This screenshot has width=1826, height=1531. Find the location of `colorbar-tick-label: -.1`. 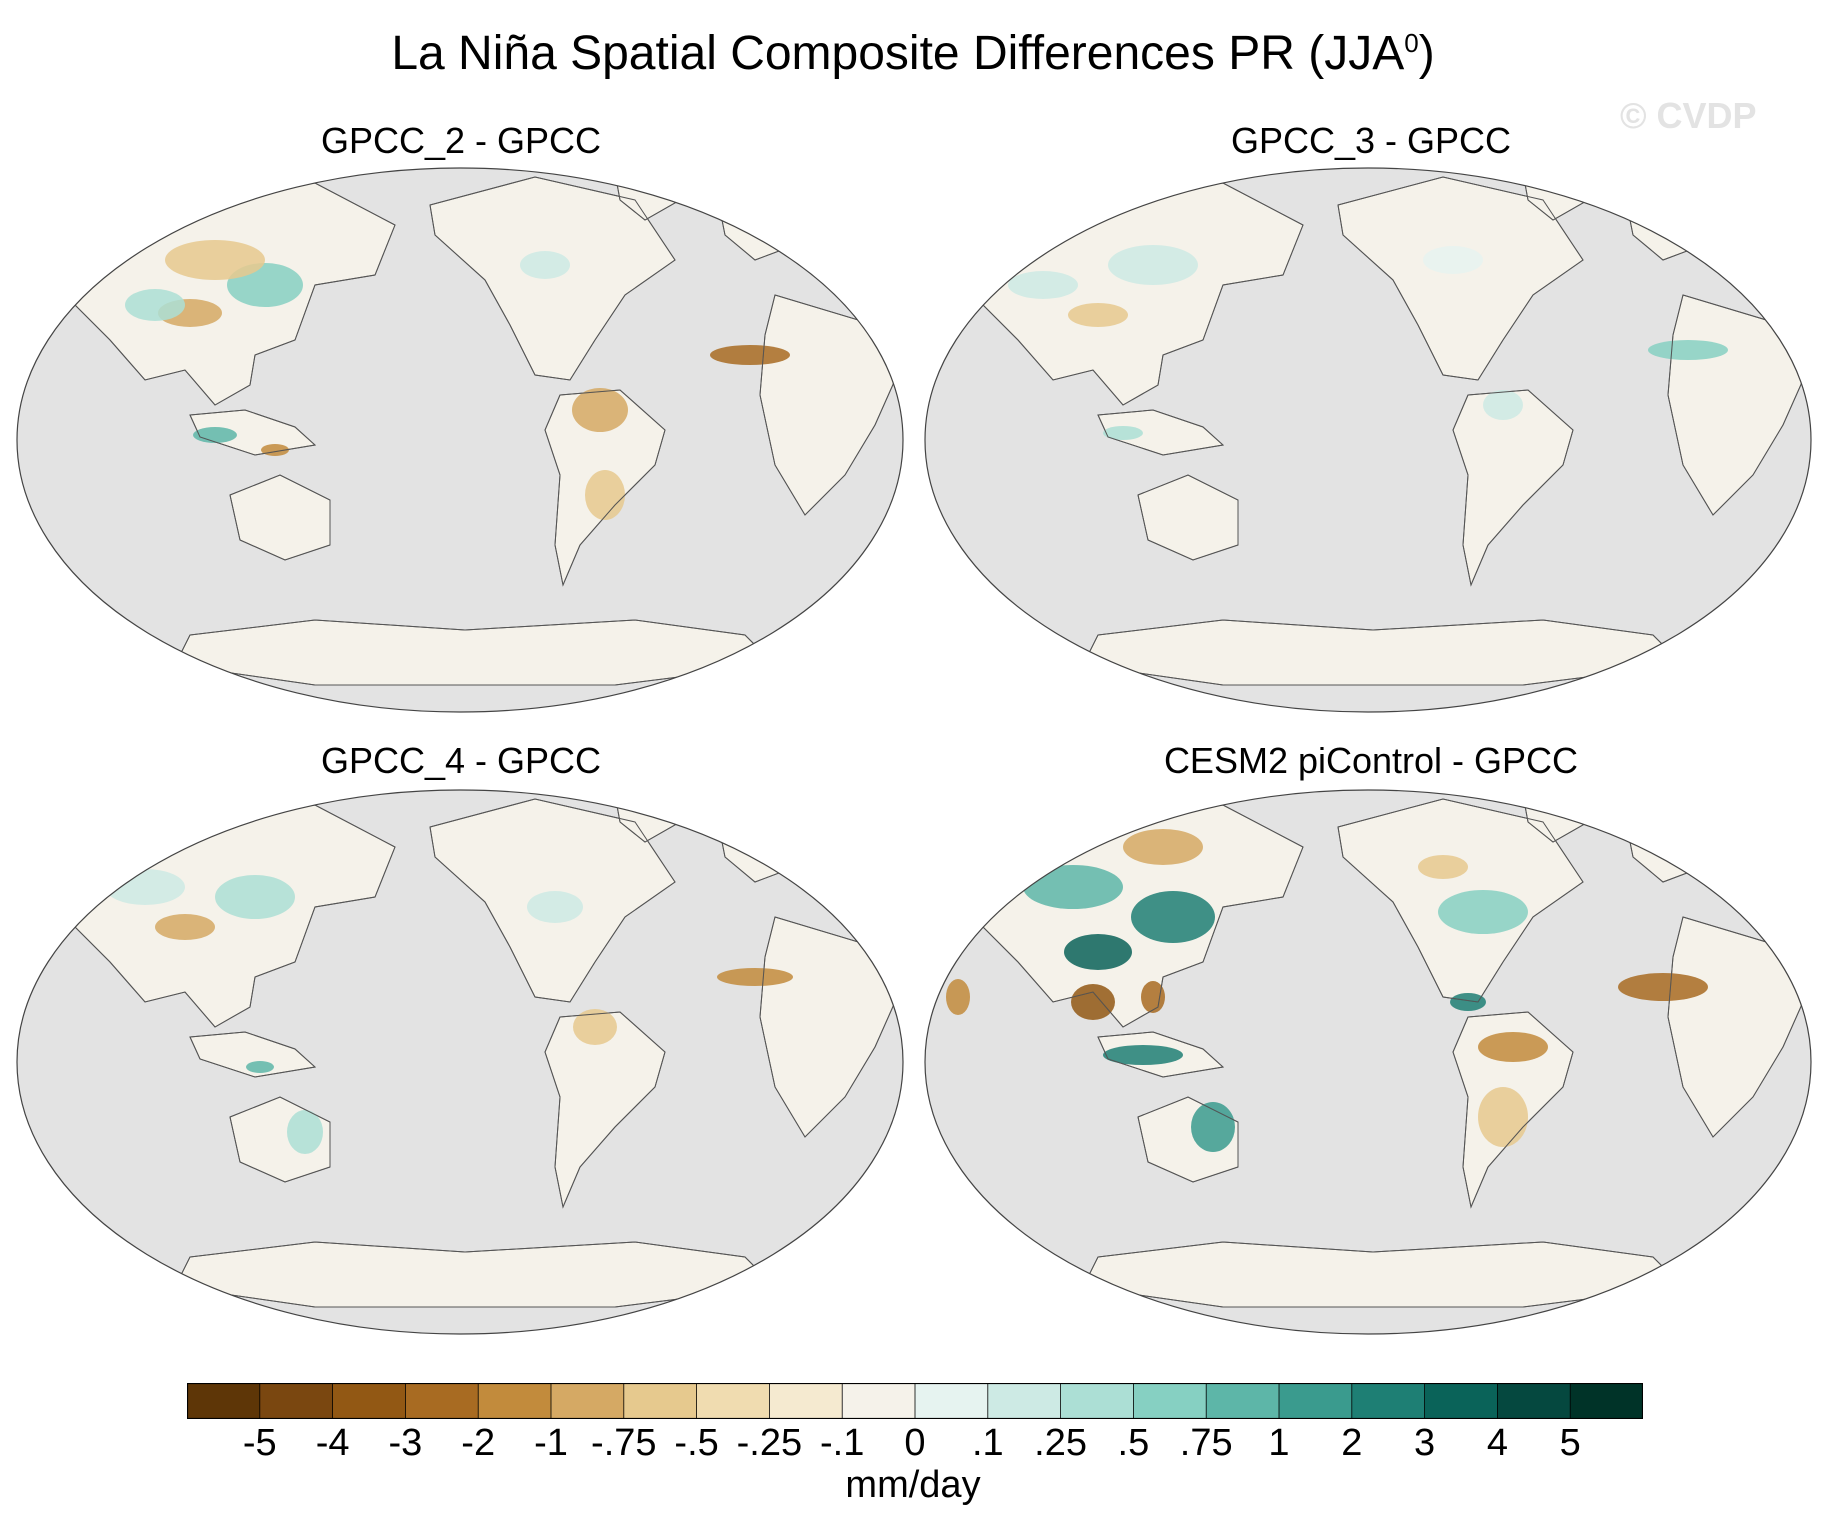

colorbar-tick-label: -.1 is located at coordinates (842, 1443).